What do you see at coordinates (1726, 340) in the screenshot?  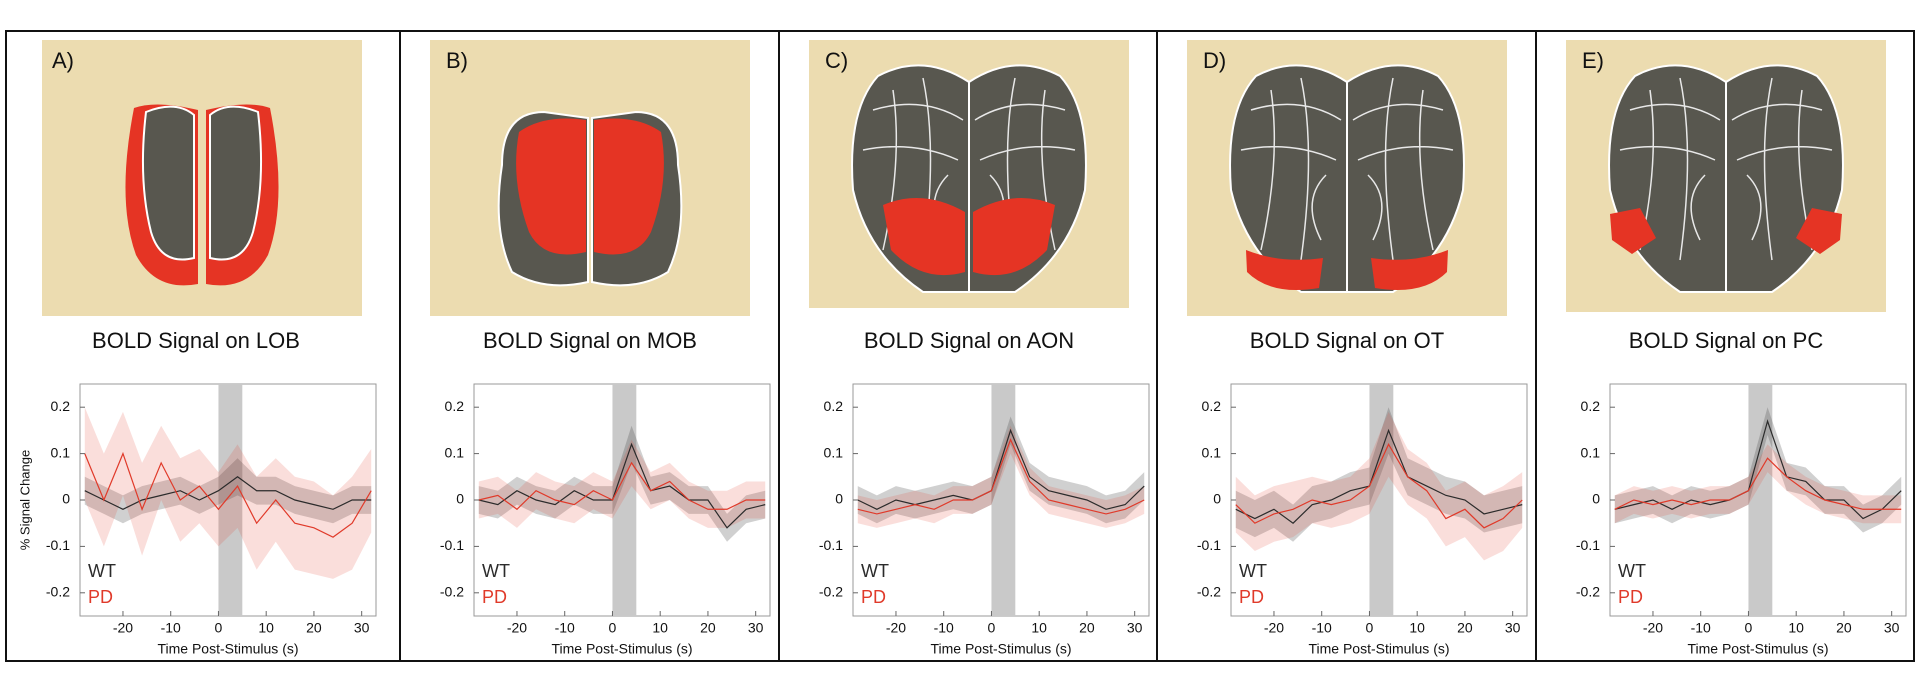 I see `panel-title: BOLD Signal on PC` at bounding box center [1726, 340].